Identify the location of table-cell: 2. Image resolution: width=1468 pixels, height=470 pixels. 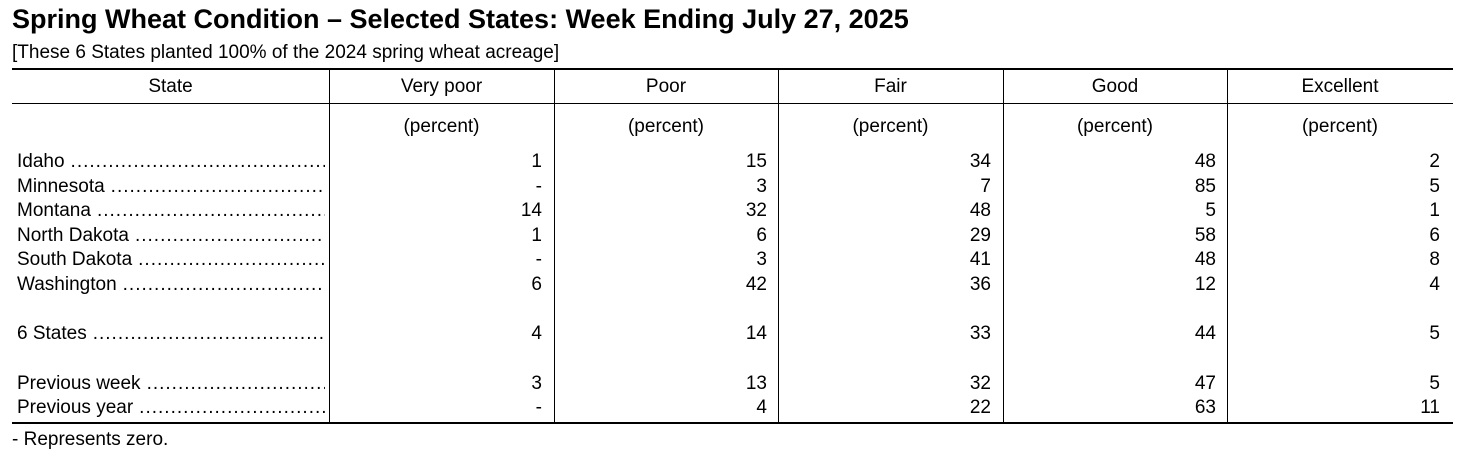
(1434, 161).